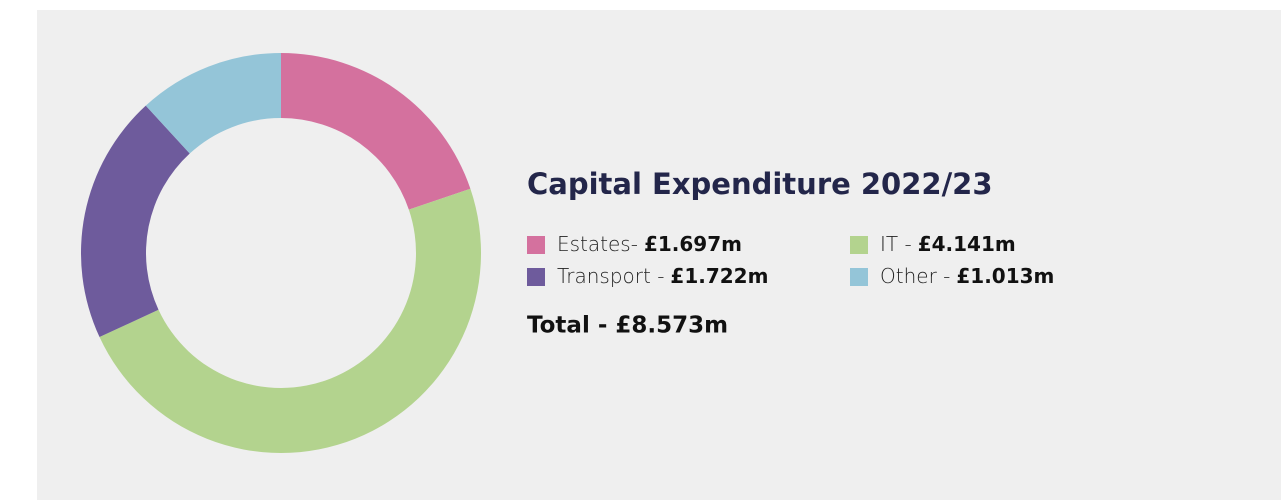 This screenshot has width=1281, height=500. I want to click on legend-label: IT - £4.141m, so click(948, 244).